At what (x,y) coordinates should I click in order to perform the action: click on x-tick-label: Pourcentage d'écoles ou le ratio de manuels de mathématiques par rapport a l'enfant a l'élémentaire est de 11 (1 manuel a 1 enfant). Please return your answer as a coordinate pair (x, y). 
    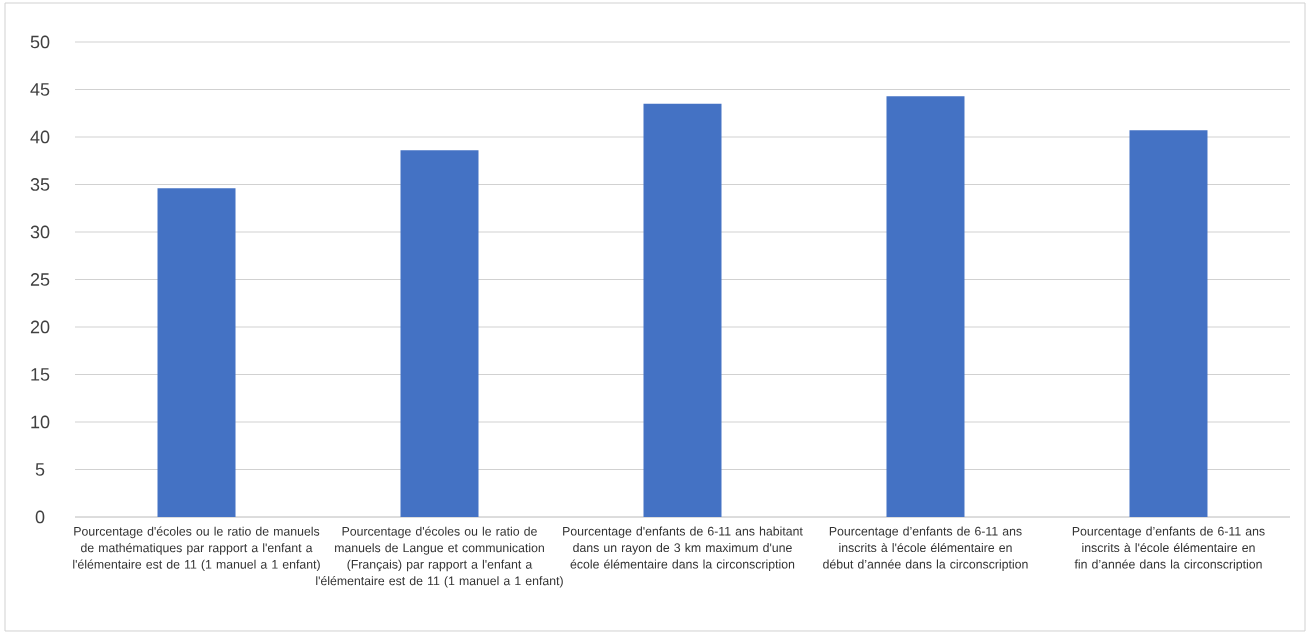
    Looking at the image, I should click on (196, 549).